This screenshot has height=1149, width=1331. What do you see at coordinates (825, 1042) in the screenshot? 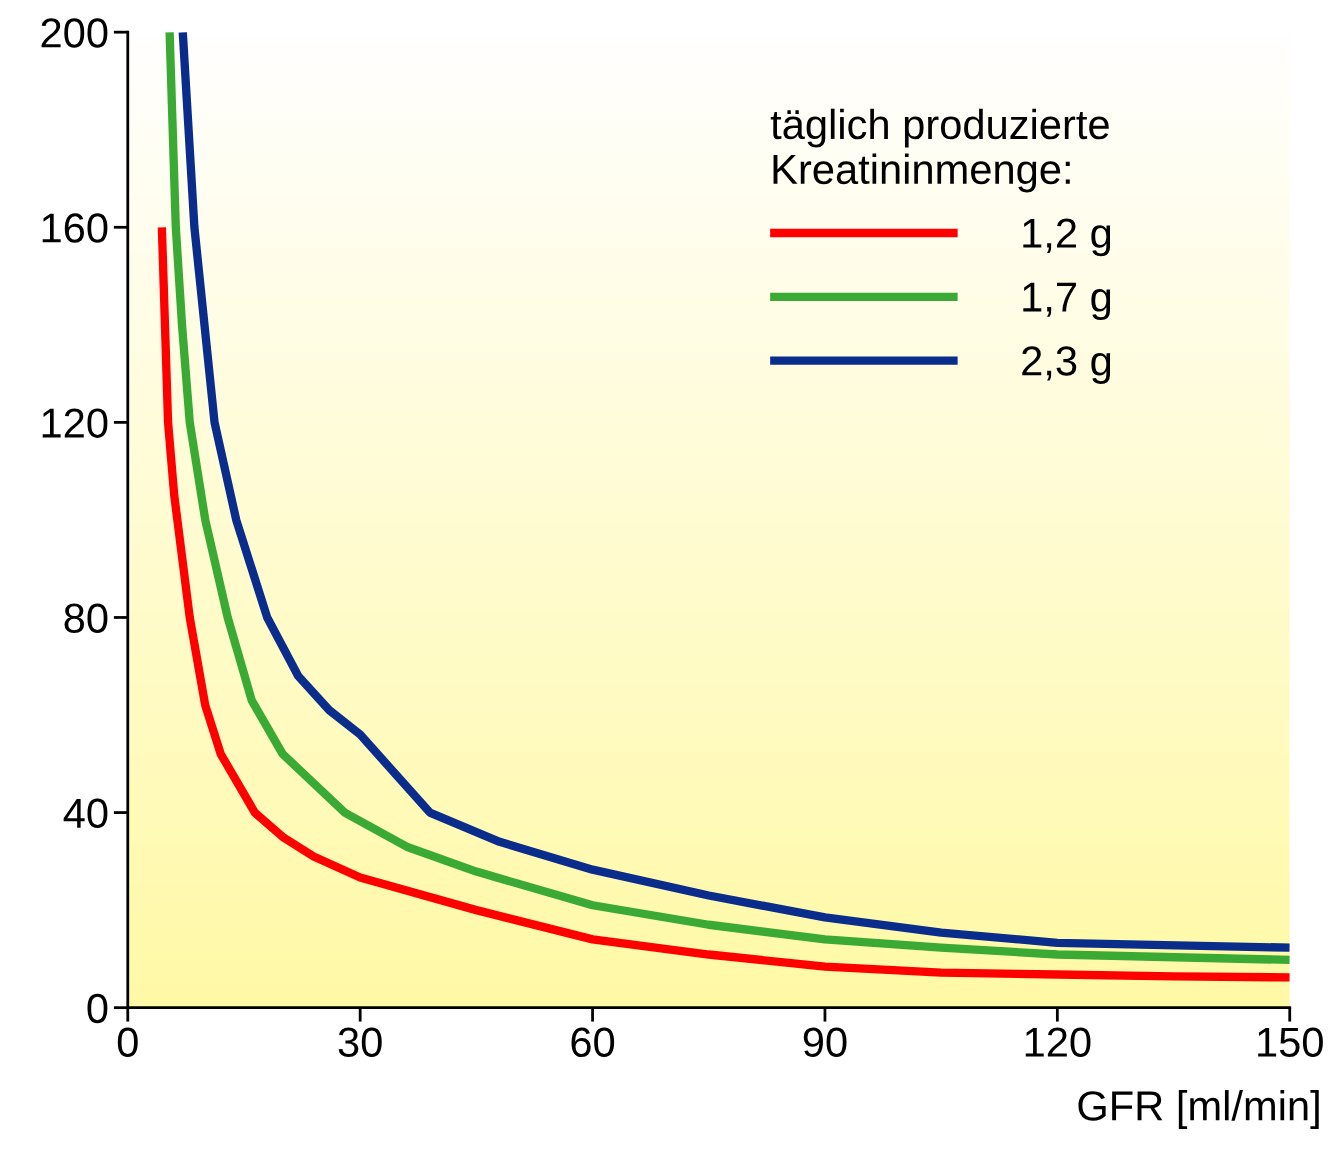
I see `x-tick-label: 90` at bounding box center [825, 1042].